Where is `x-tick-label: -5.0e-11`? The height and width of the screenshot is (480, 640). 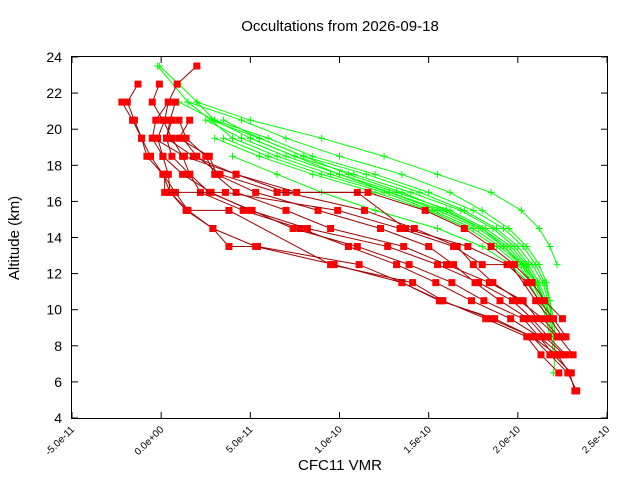
x-tick-label: -5.0e-11 is located at coordinates (61, 441).